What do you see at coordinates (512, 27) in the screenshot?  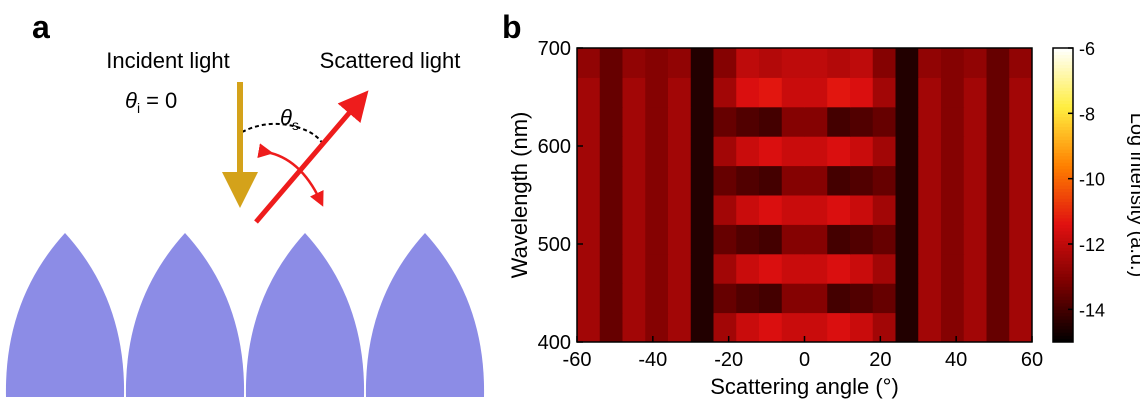 I see `panel-label: b` at bounding box center [512, 27].